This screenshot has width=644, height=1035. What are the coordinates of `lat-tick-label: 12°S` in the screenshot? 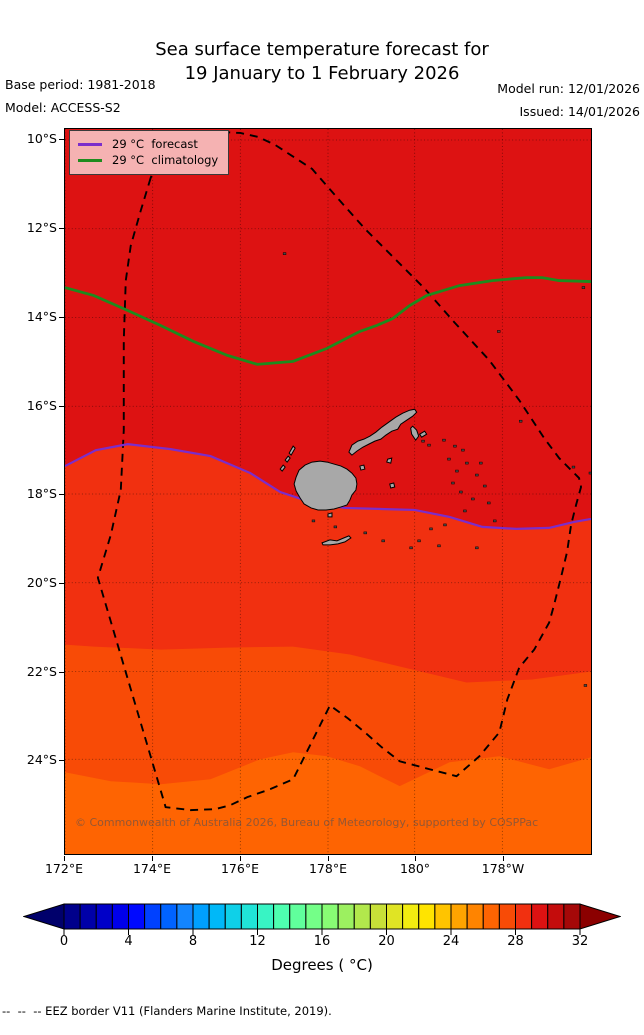 It's located at (41, 227).